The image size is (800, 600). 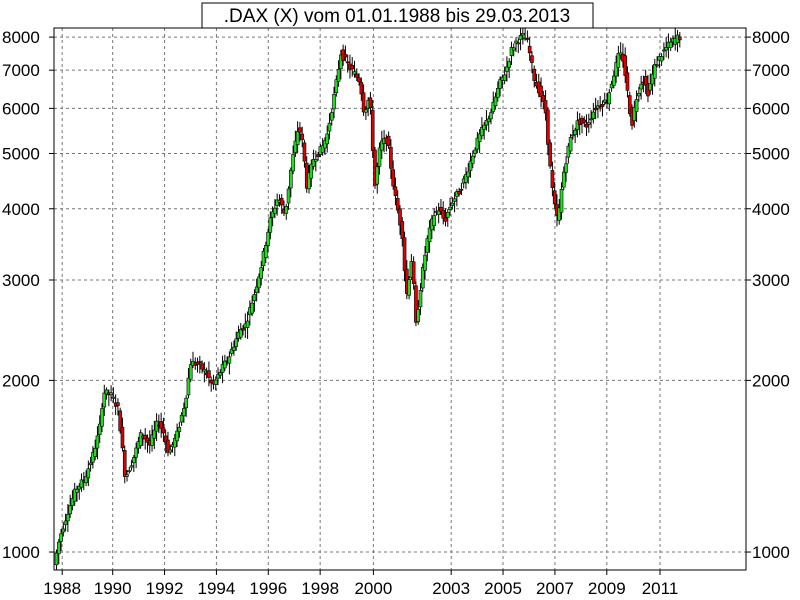 I want to click on x-tick-label: 2009, so click(x=607, y=588).